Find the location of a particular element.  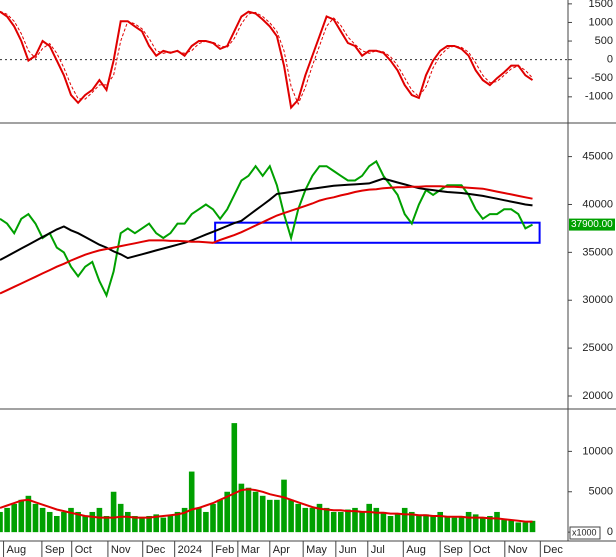

last-price-badge is located at coordinates (592, 224).